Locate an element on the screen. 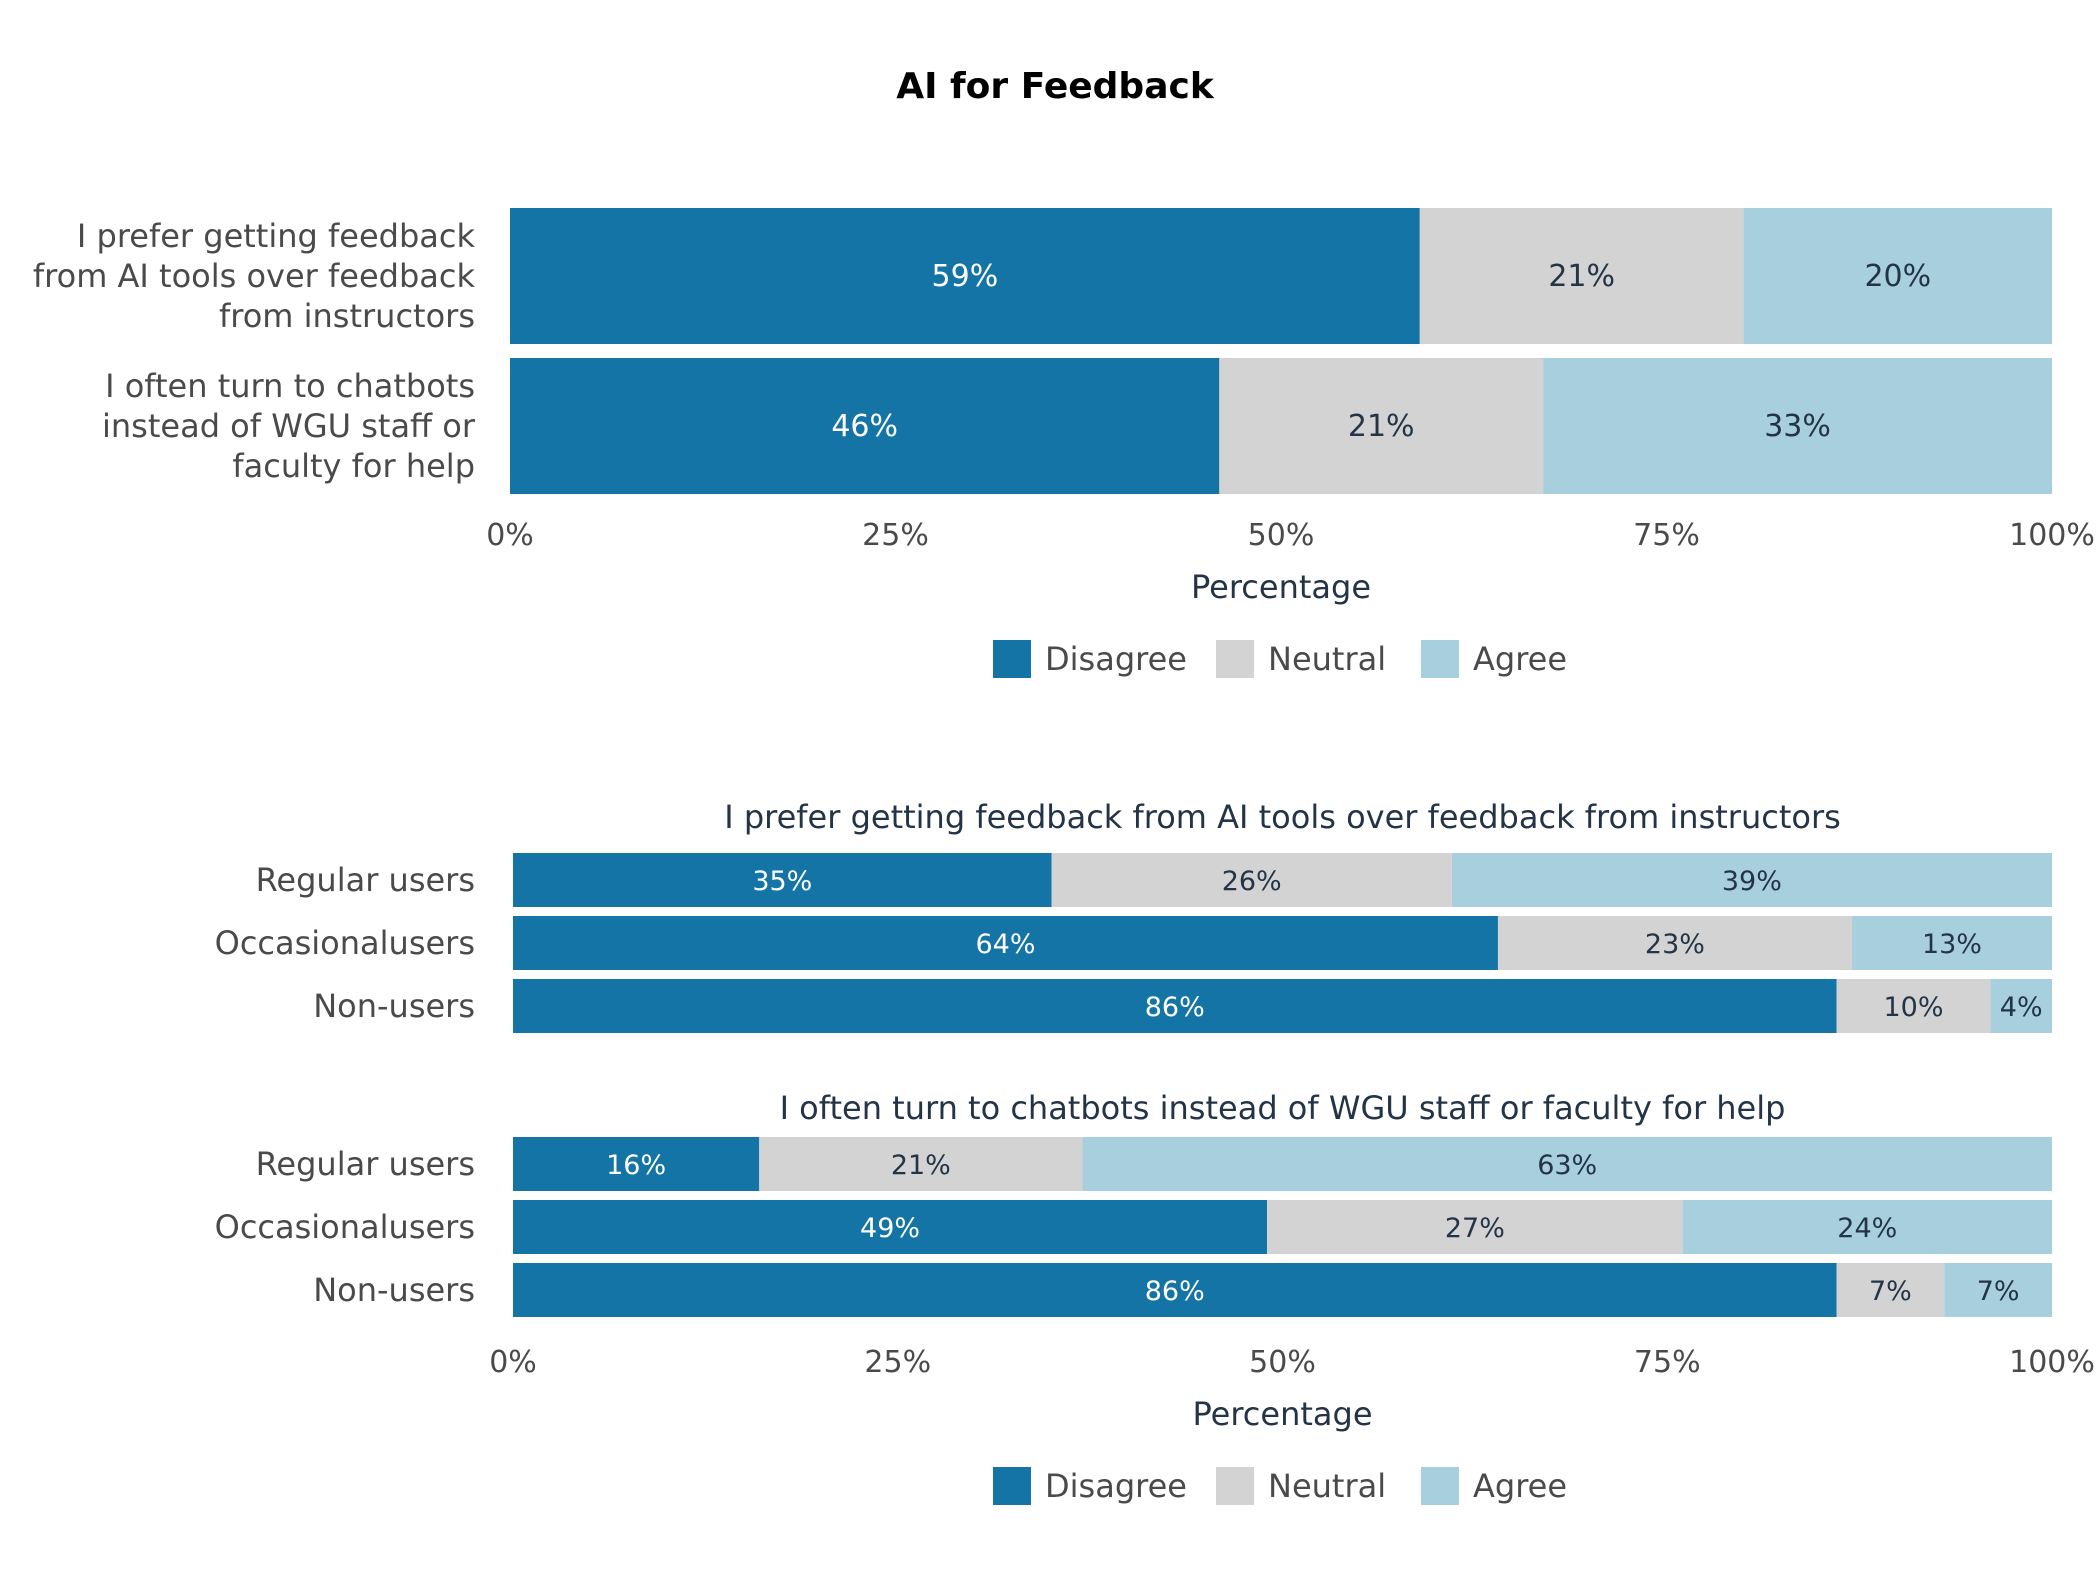 The height and width of the screenshot is (1570, 2100). top-x-tick-label: 0% is located at coordinates (510, 535).